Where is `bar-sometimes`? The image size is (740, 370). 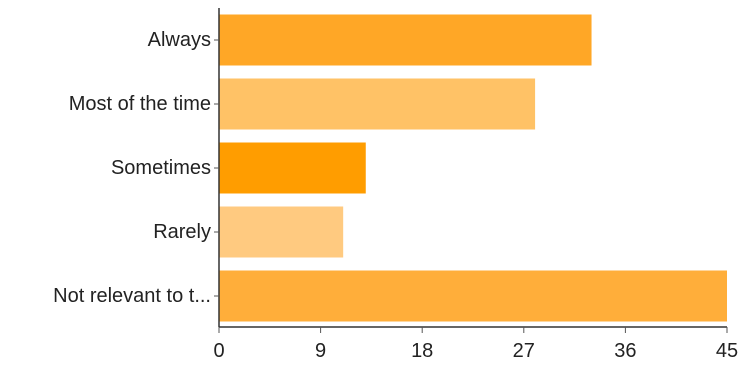 bar-sometimes is located at coordinates (292, 168).